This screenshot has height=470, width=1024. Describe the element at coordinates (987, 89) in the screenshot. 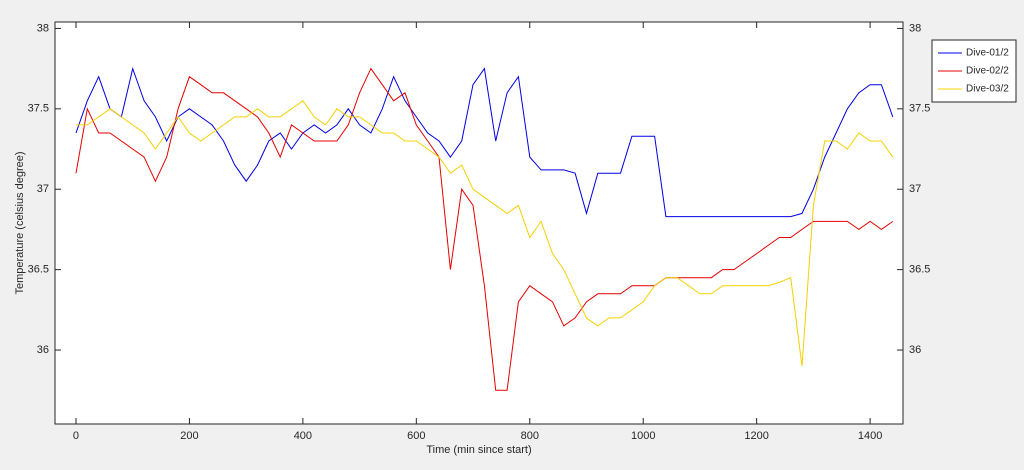

I see `legend-label: Dive-03/2` at that location.